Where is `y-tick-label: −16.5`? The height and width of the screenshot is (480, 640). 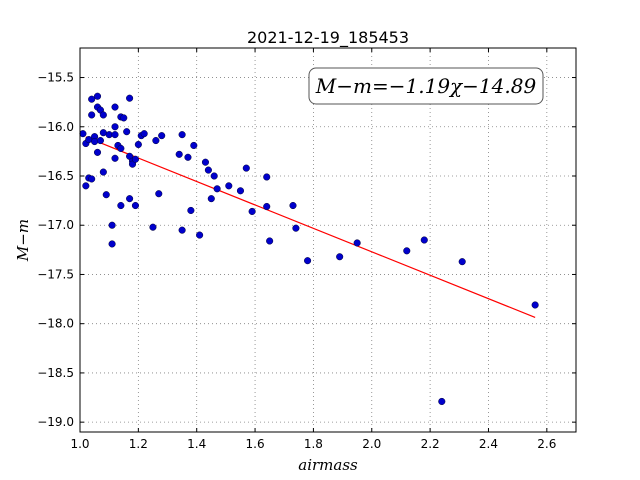
y-tick-label: −16.5 is located at coordinates (55, 176).